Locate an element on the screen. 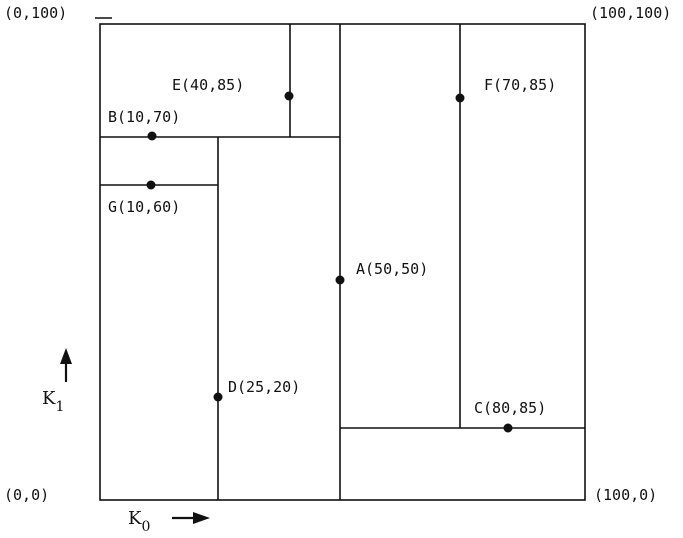 This screenshot has width=683, height=538. point-b-label: B(10,70) is located at coordinates (144, 117).